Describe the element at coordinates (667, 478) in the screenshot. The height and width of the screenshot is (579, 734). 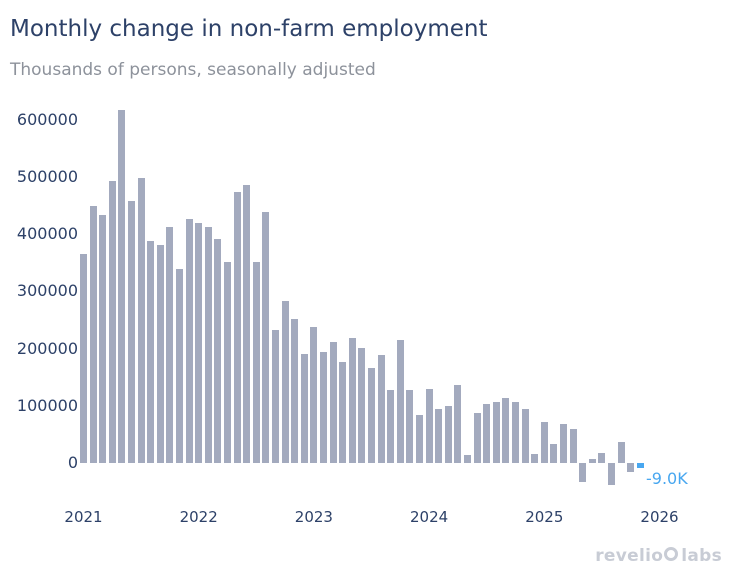
I see `last-value-annotation: -9.0K` at that location.